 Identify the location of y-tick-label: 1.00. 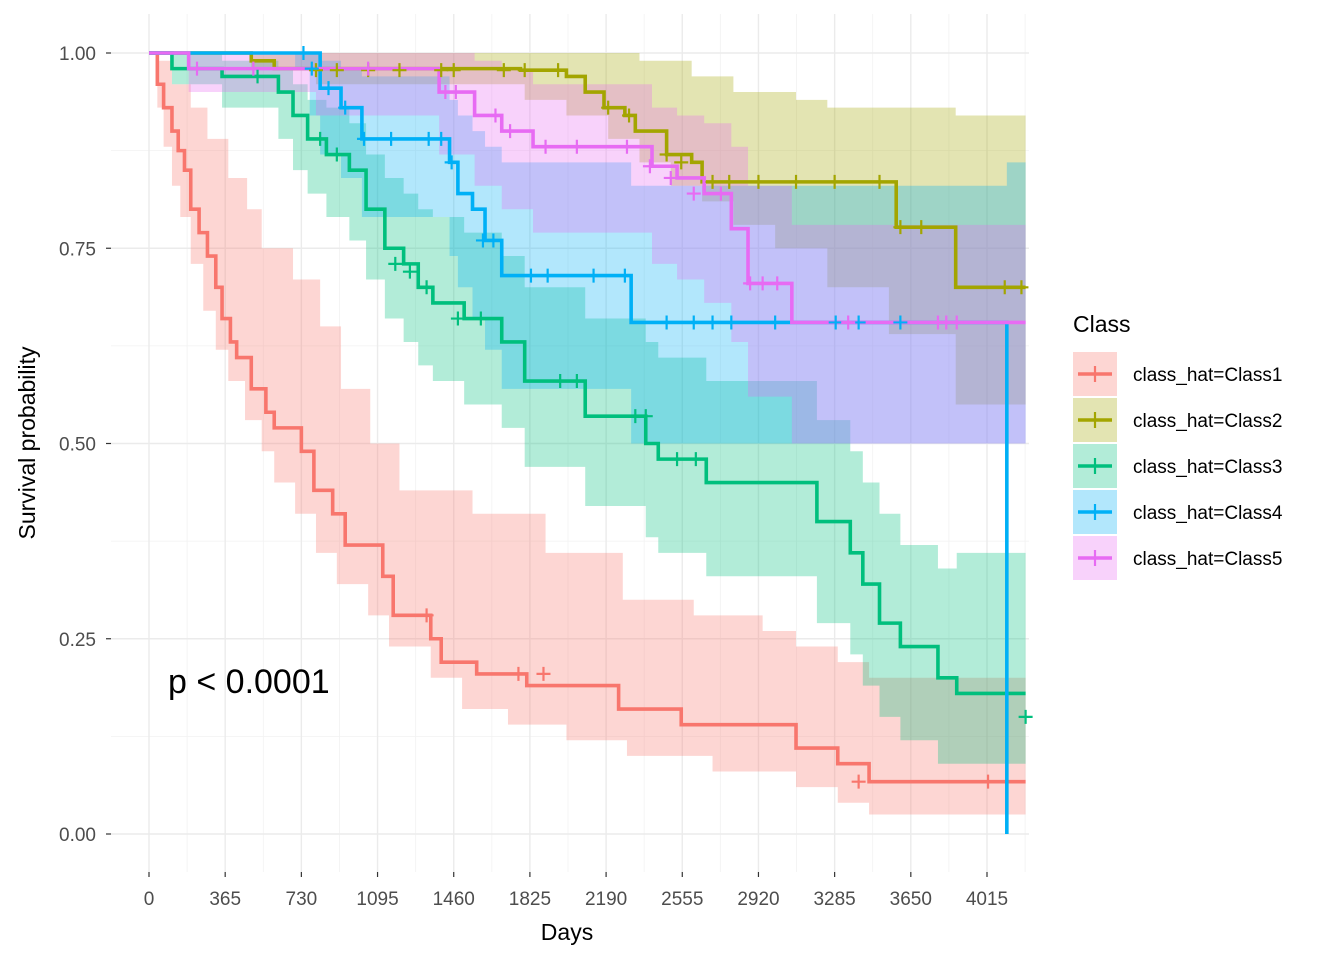
(77, 54).